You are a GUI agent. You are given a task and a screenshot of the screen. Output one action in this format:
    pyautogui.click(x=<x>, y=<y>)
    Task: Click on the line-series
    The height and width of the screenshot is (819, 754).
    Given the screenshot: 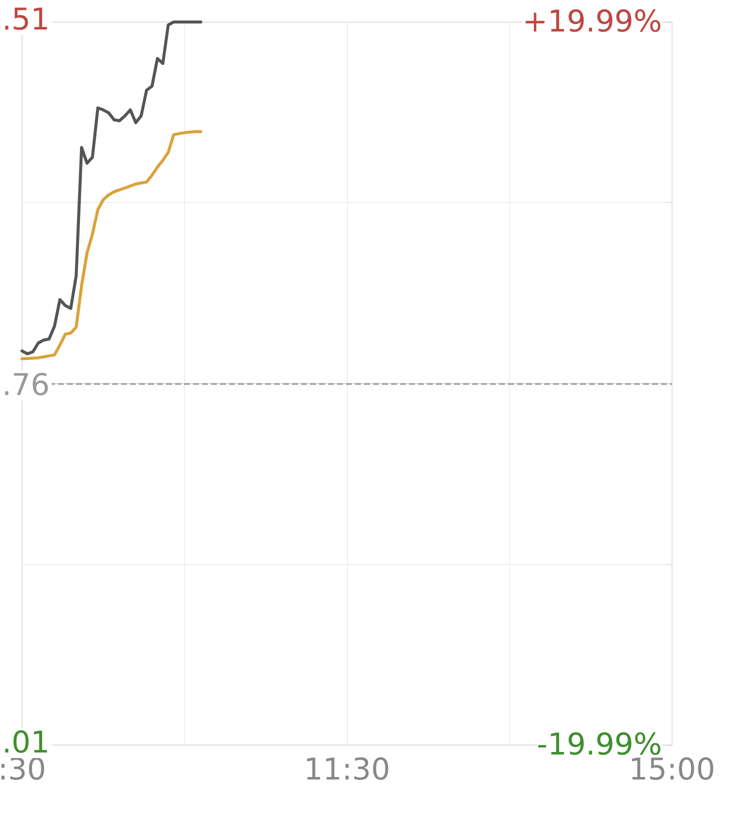 What is the action you would take?
    pyautogui.click(x=111, y=245)
    